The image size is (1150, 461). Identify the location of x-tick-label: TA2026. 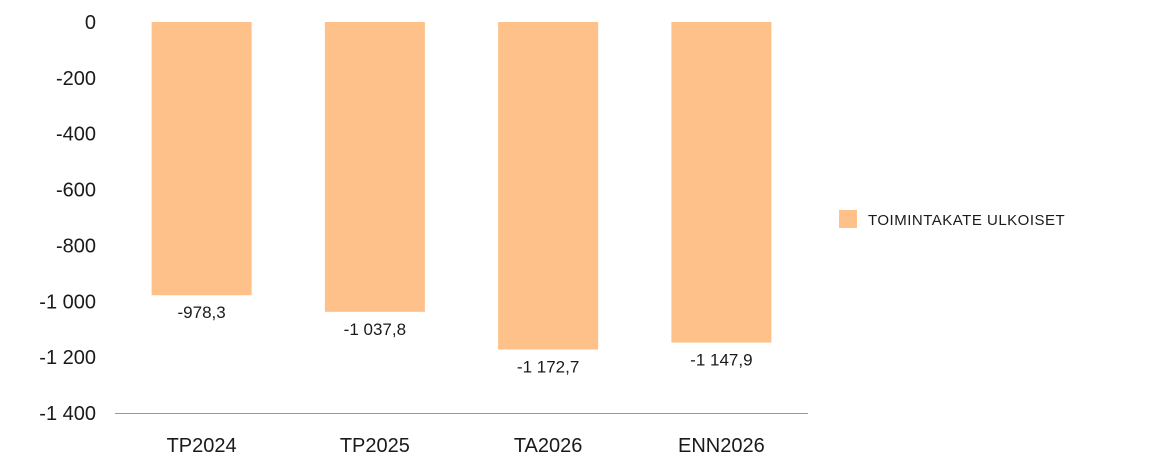
(548, 446).